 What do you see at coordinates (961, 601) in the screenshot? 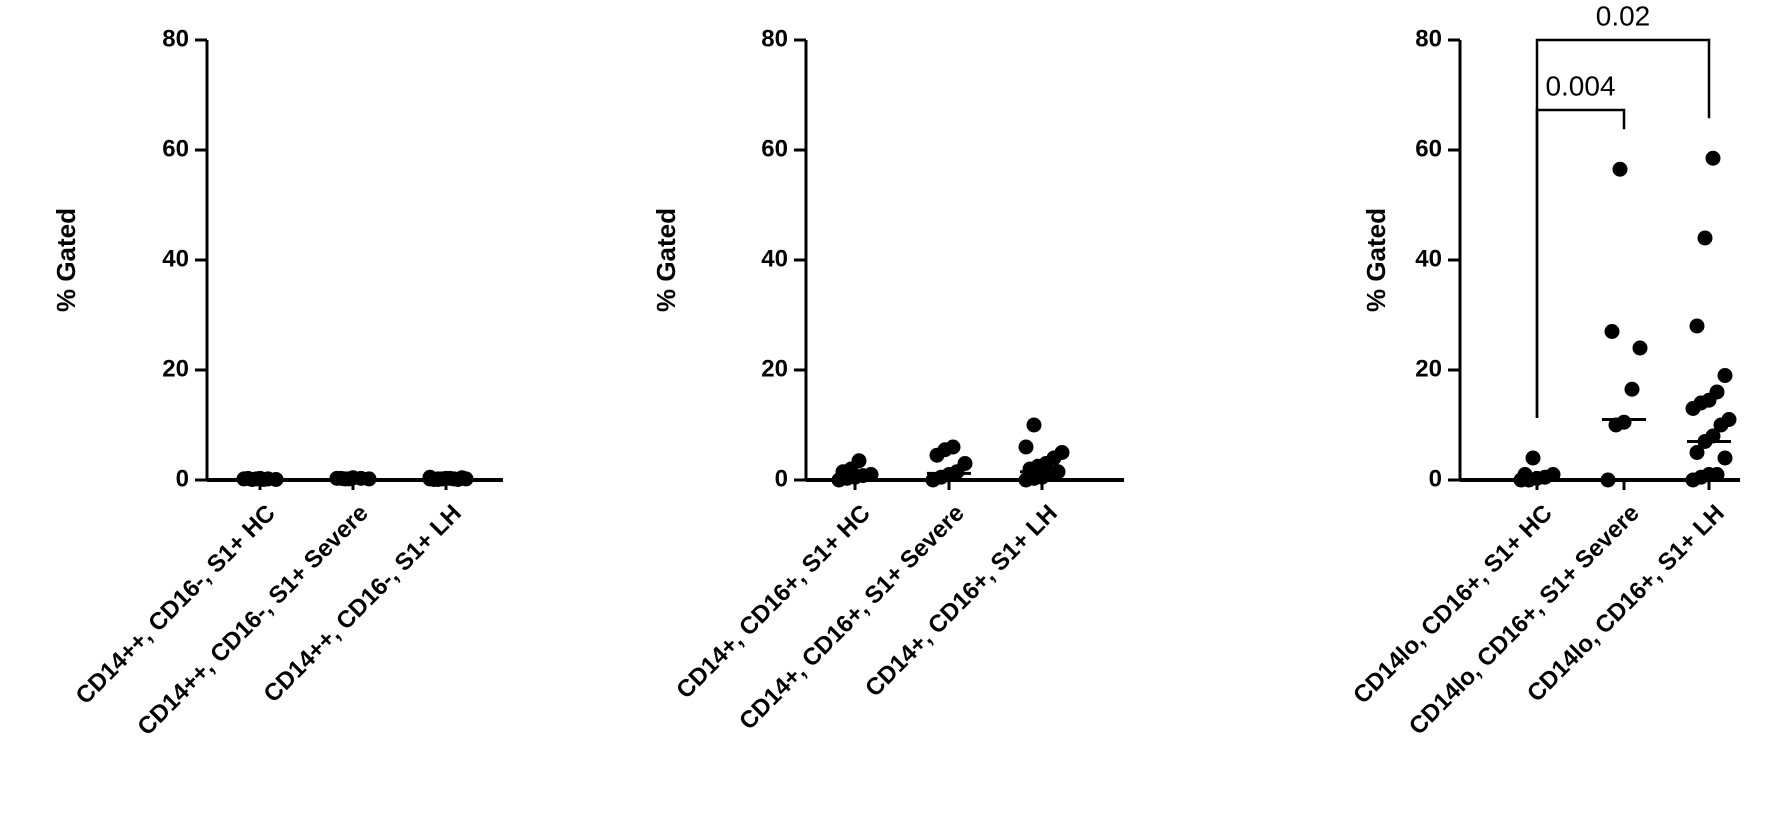
I see `x-tick-label: CD14+, CD16+, S1+ LH` at bounding box center [961, 601].